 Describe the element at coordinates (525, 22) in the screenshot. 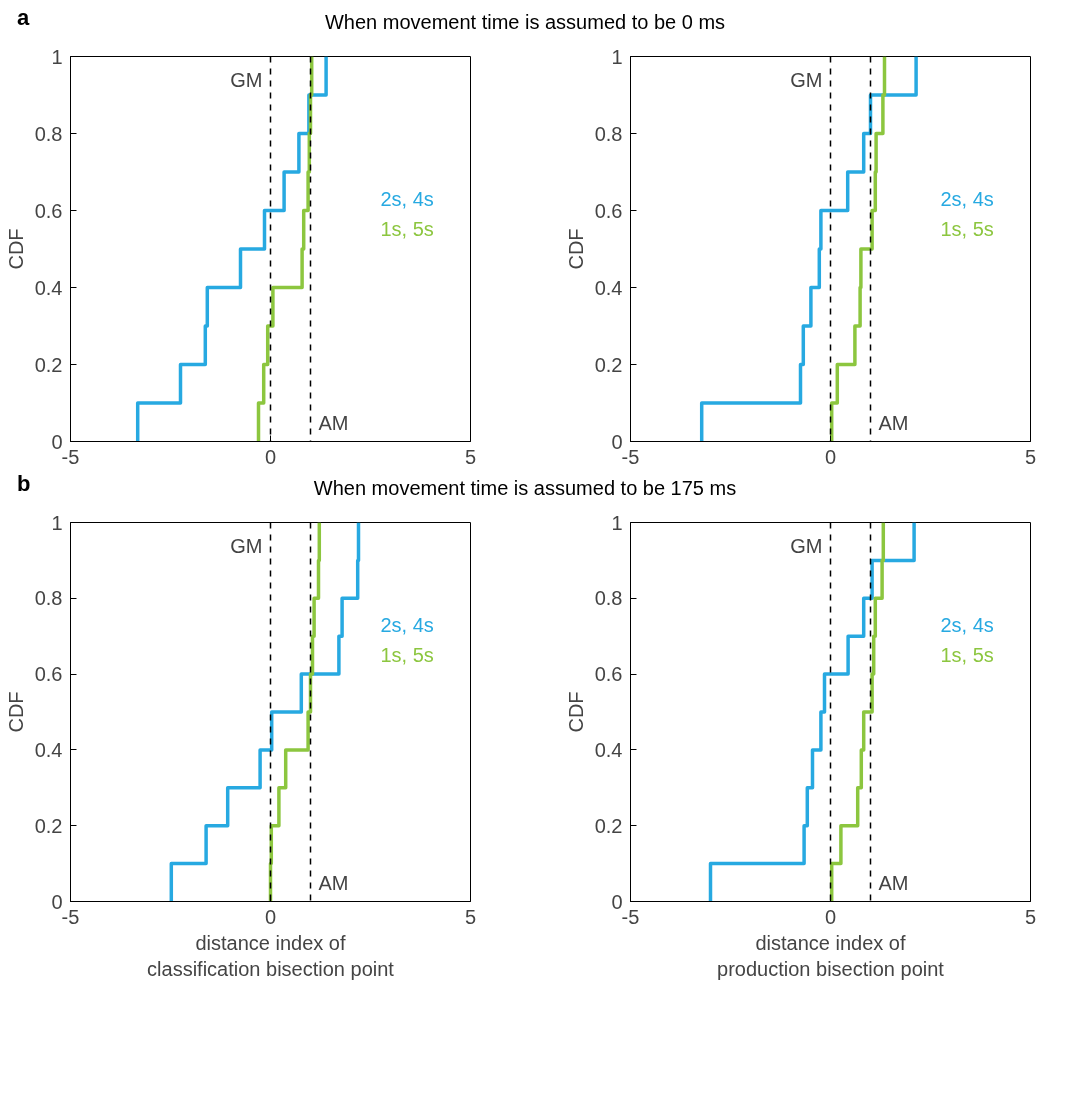

I see `text: When movement time is assumed to be 0 ms` at that location.